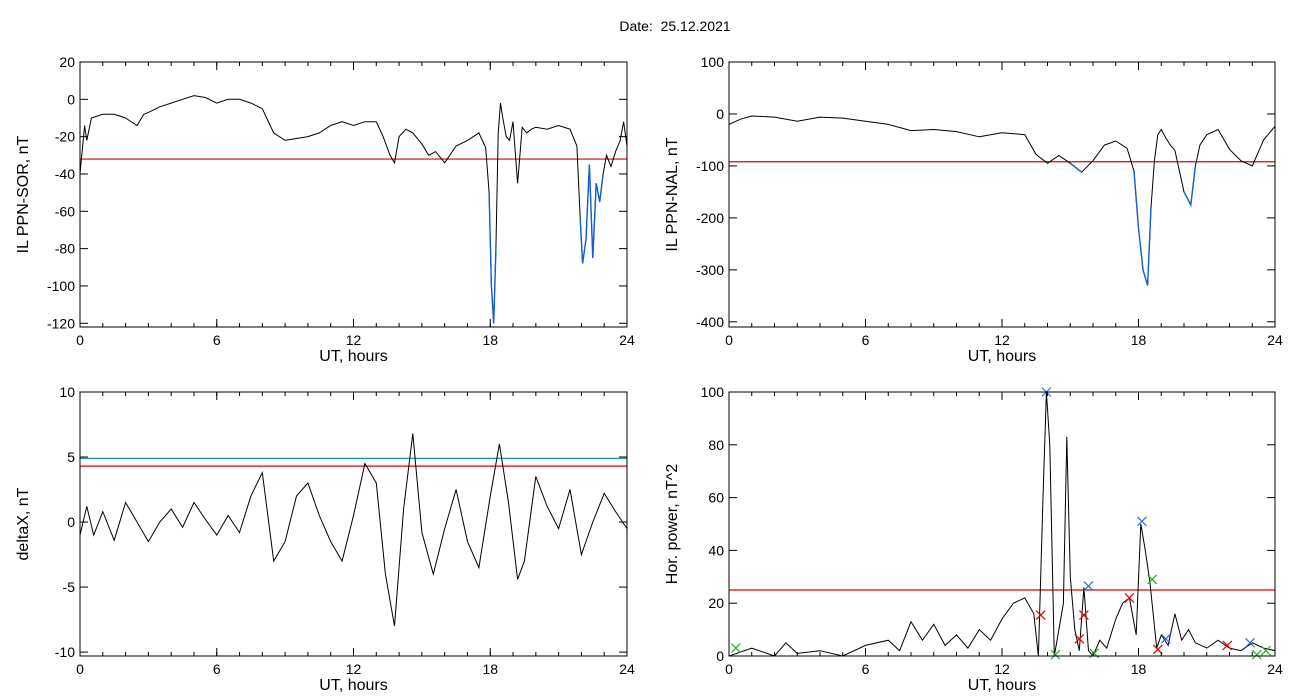 This screenshot has width=1300, height=700. What do you see at coordinates (710, 322) in the screenshot?
I see `y-tick-label: -400` at bounding box center [710, 322].